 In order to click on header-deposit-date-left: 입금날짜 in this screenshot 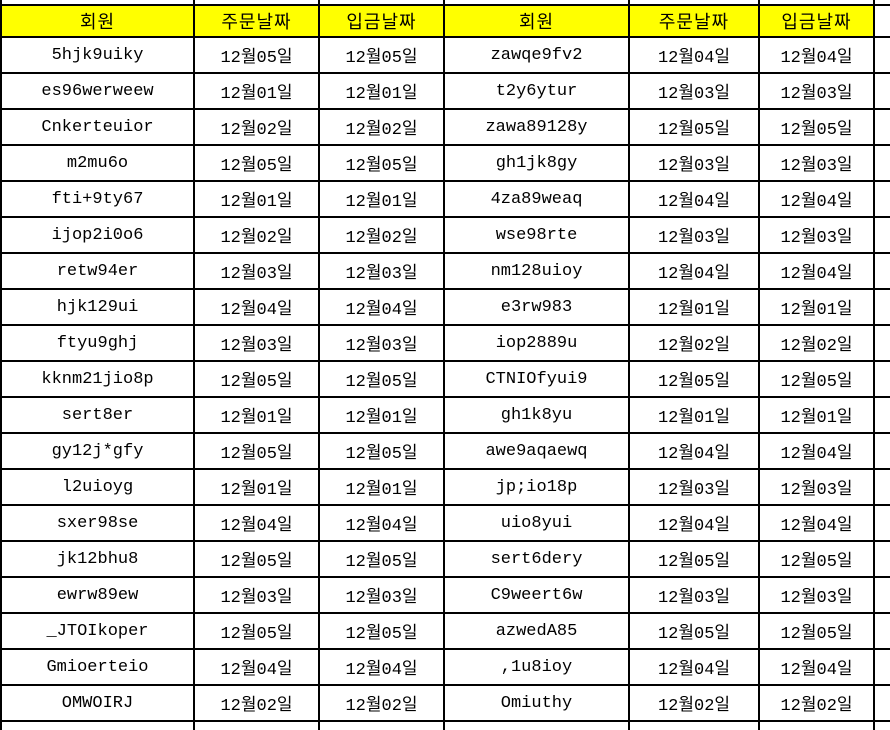, I will do `click(382, 22)`.